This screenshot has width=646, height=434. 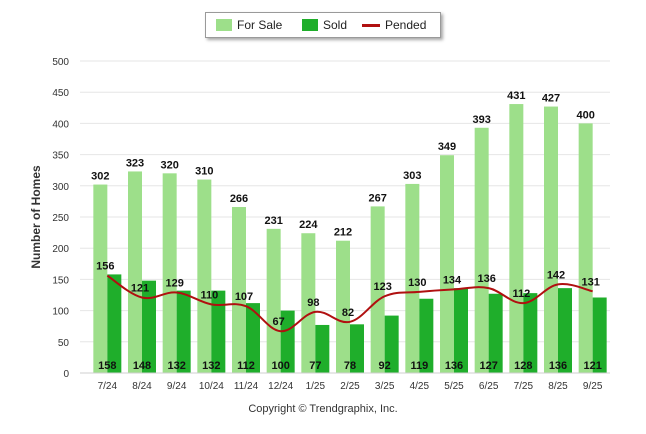 I want to click on legend-label-pended: Pended, so click(x=406, y=25).